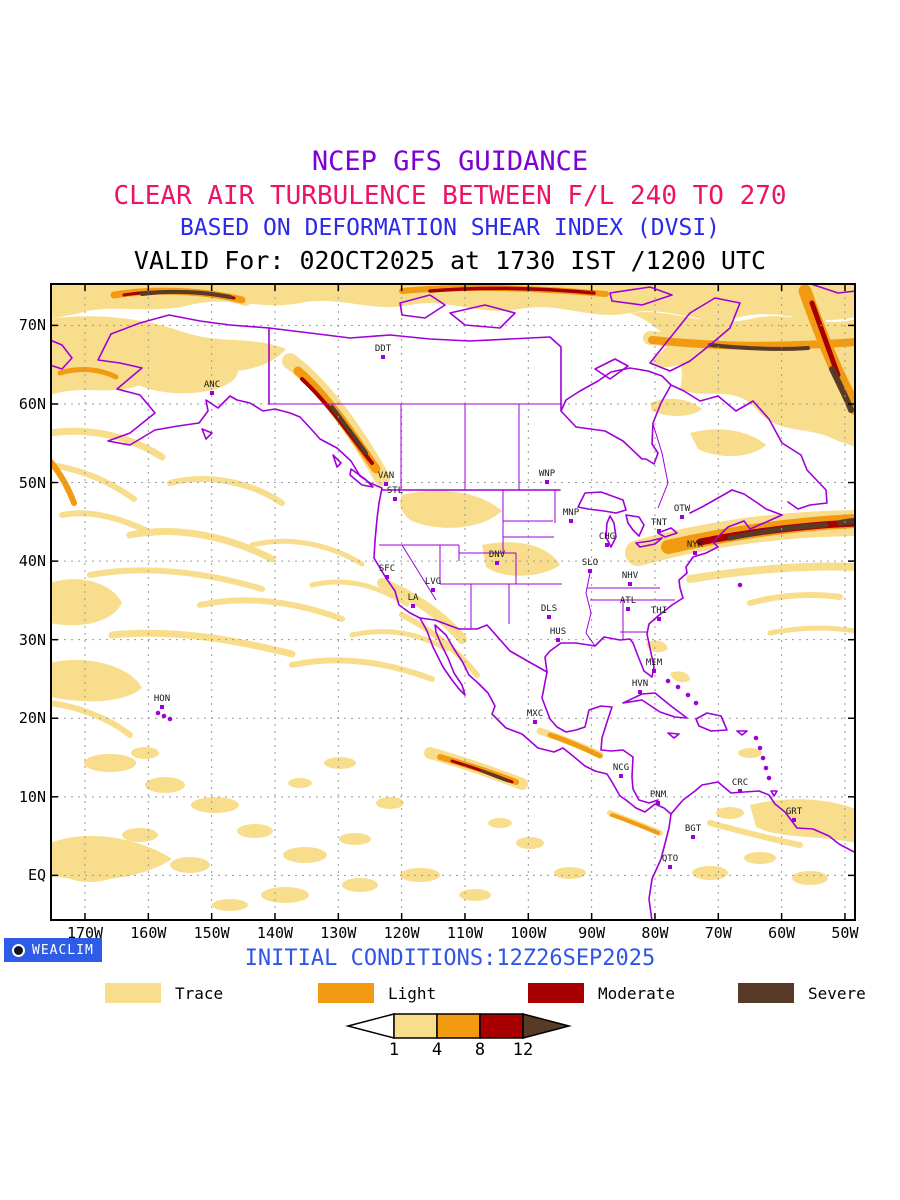 Image resolution: width=900 pixels, height=1200 pixels. Describe the element at coordinates (528, 933) in the screenshot. I see `lon-axis-label: 100W` at that location.